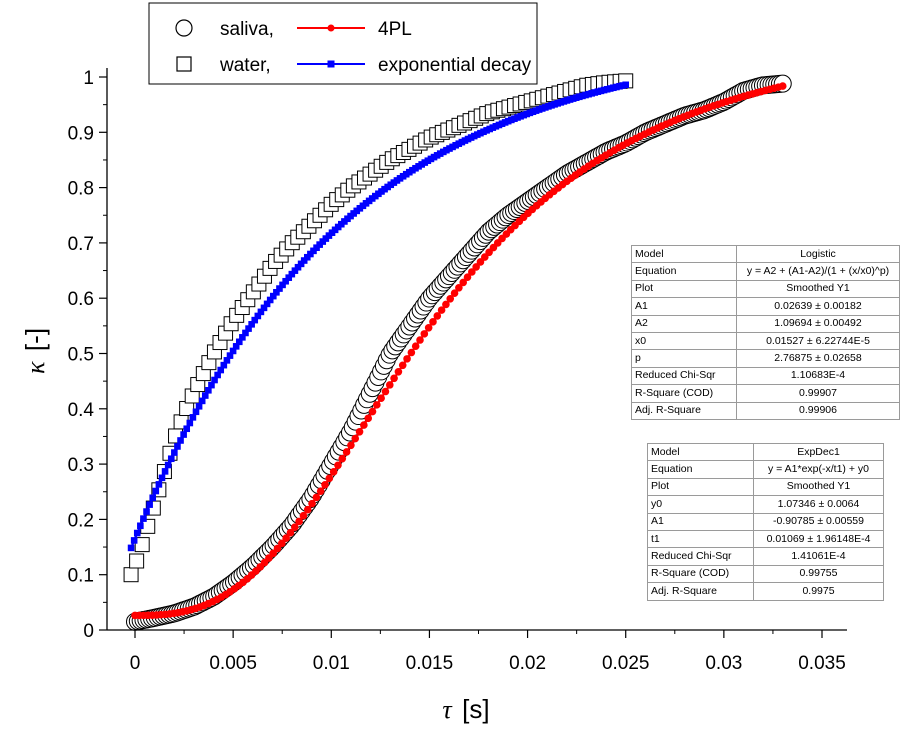  What do you see at coordinates (700, 556) in the screenshot?
I see `expdec-stat-key: Reduced Chi-Sqr` at bounding box center [700, 556].